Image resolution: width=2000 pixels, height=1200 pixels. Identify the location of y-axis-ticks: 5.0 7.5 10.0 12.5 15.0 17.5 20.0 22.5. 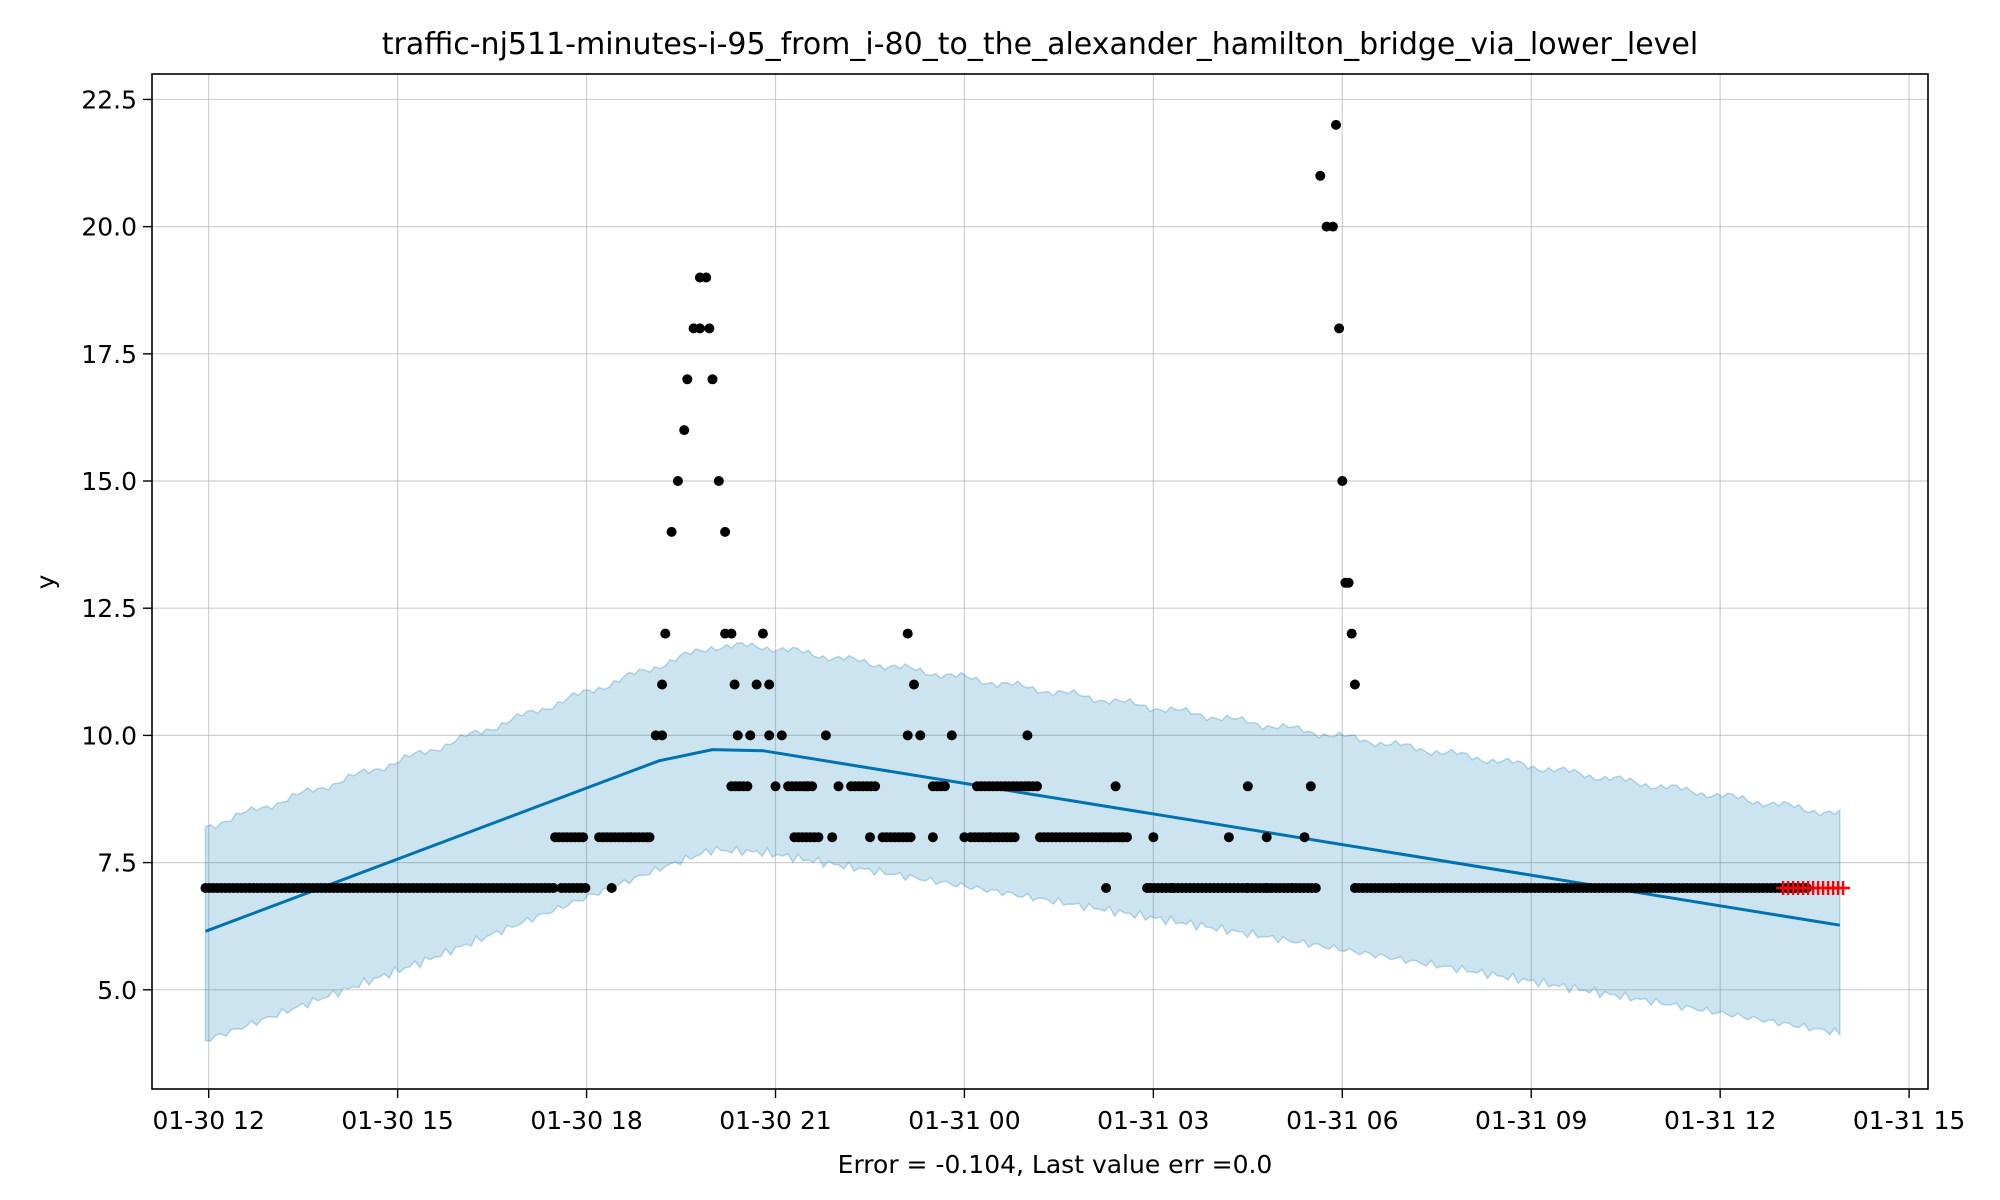
(116, 545).